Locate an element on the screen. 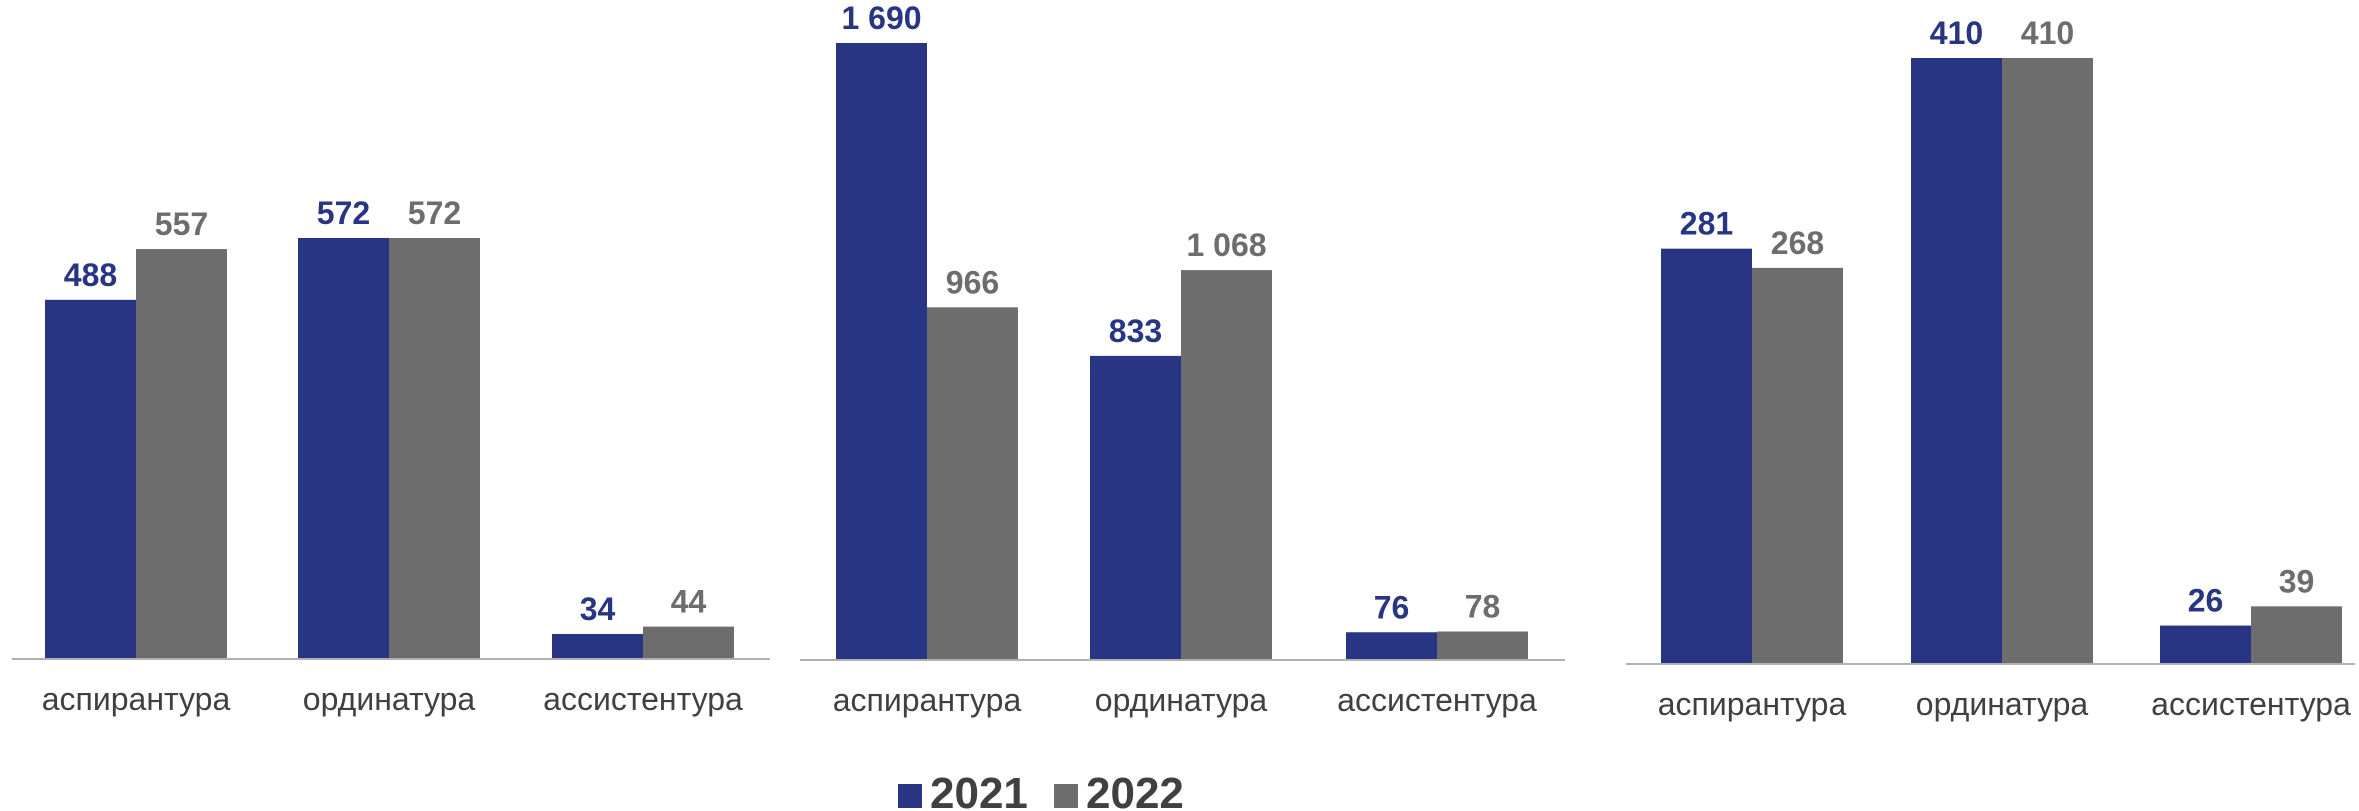  data-label-2022-1: 966 is located at coordinates (972, 282).